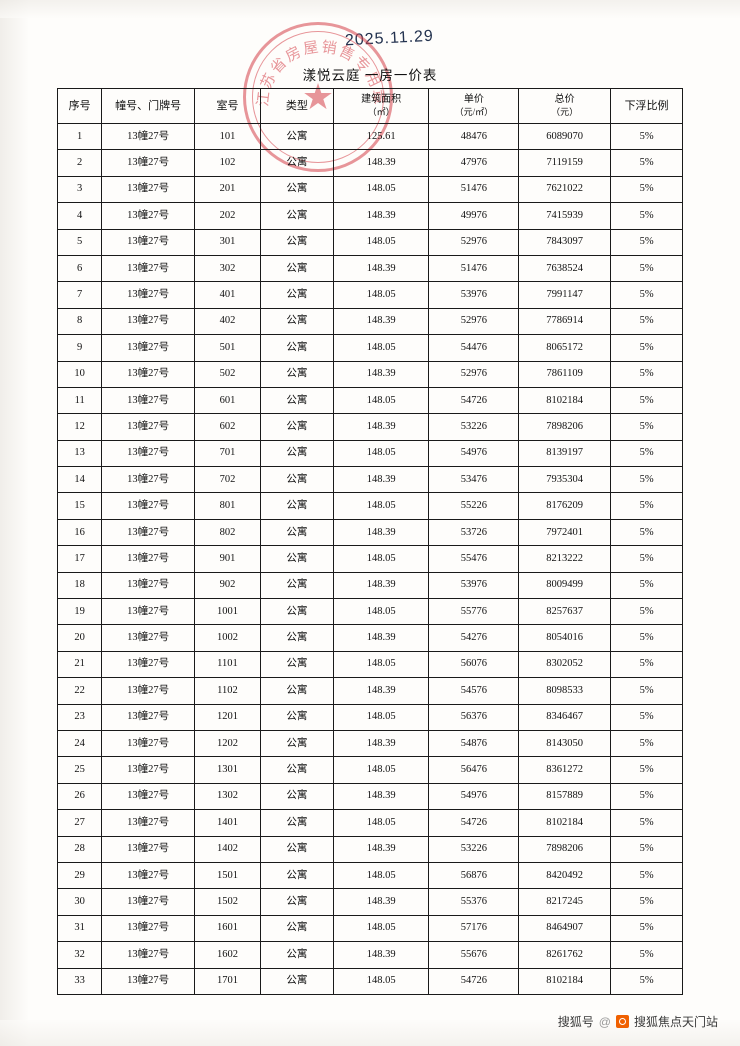 Image resolution: width=740 pixels, height=1046 pixels. I want to click on header-total-price-label: 总价, so click(564, 100).